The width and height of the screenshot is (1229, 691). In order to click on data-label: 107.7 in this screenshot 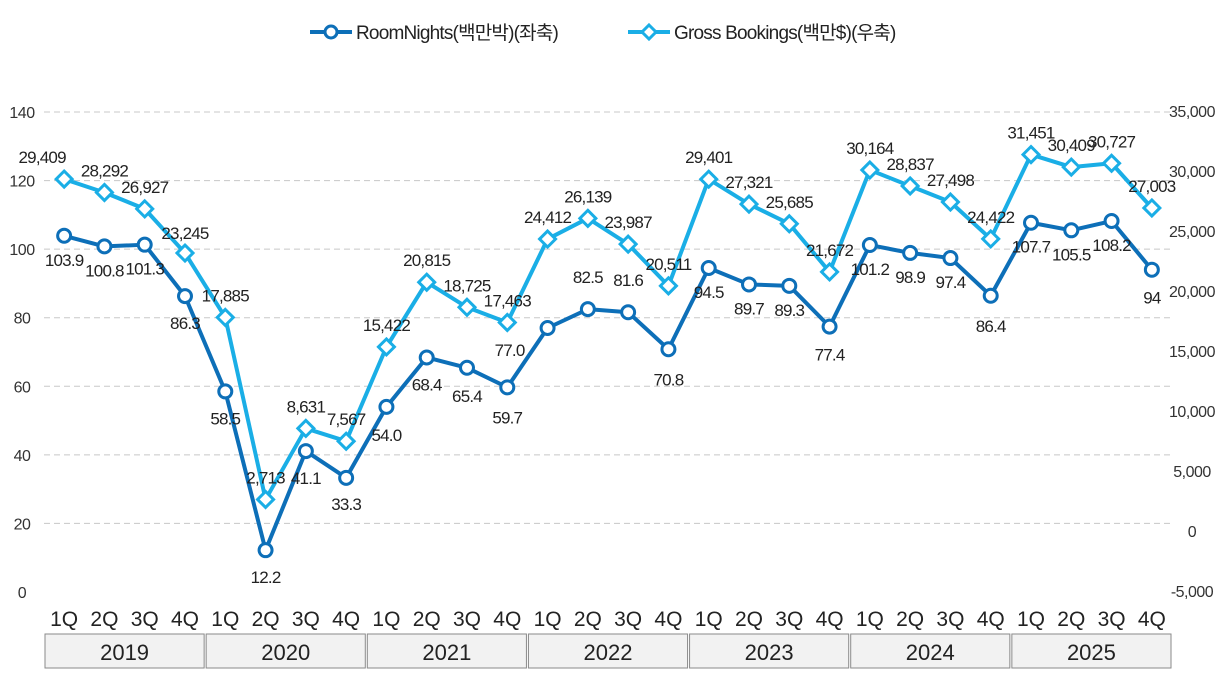, I will do `click(1031, 247)`.